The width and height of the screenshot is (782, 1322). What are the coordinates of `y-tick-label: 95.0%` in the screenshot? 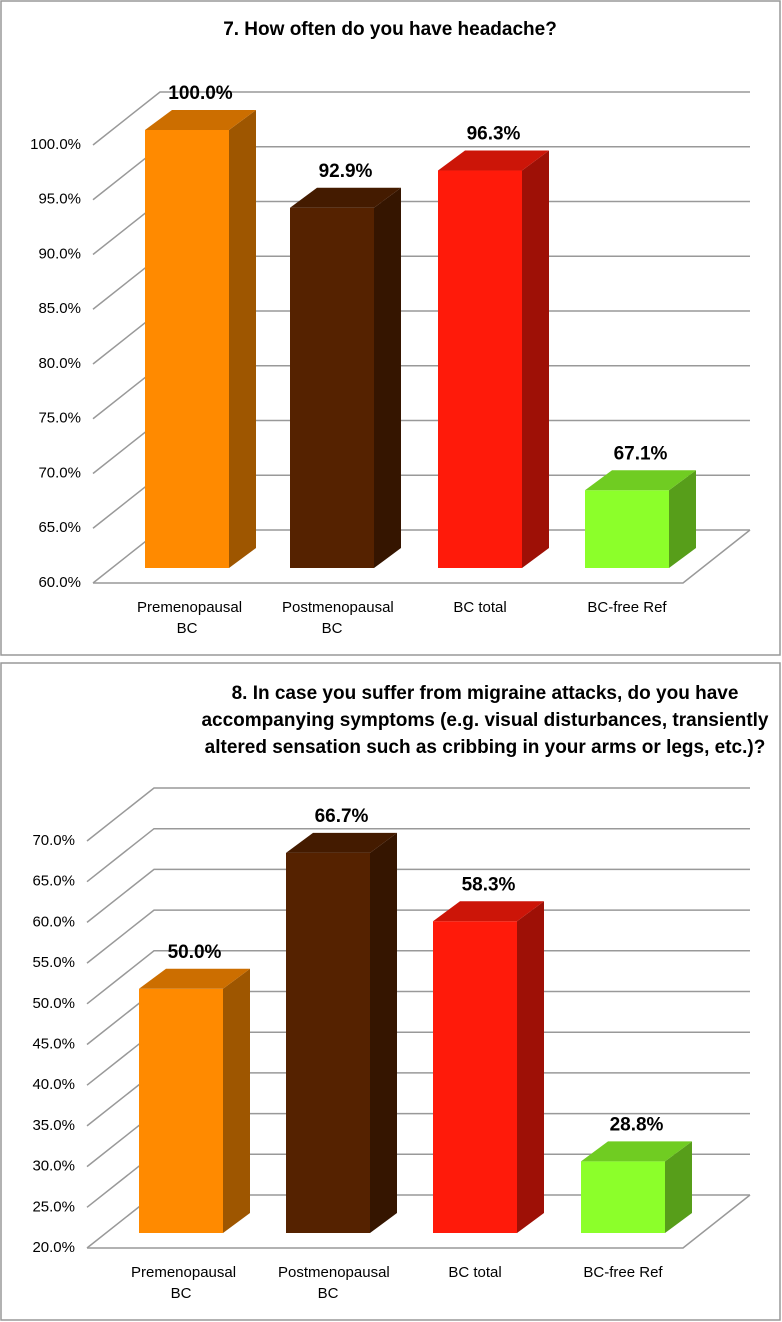 It's located at (59, 199).